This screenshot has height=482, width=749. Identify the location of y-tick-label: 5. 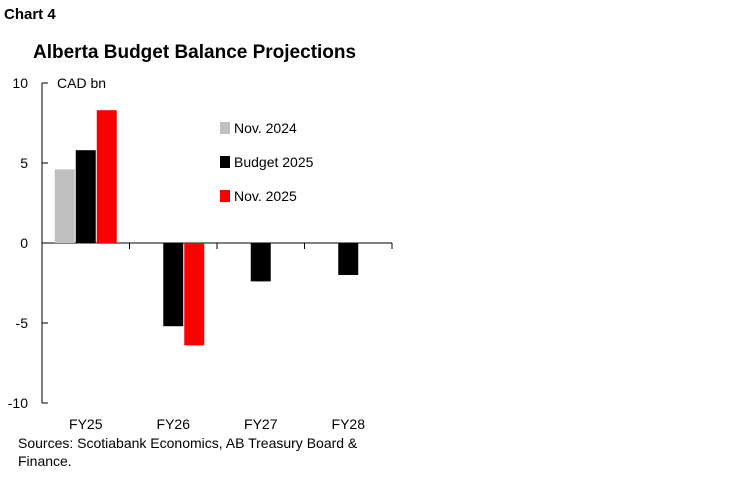
(24, 163).